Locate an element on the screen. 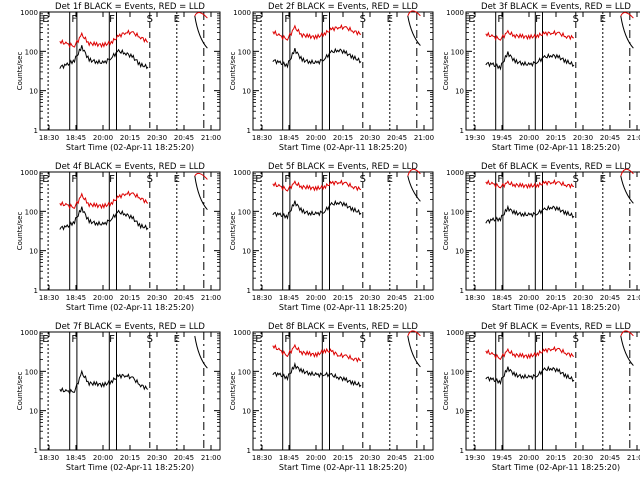 This screenshot has width=640, height=480. panel9-lld-series is located at coordinates (530, 353).